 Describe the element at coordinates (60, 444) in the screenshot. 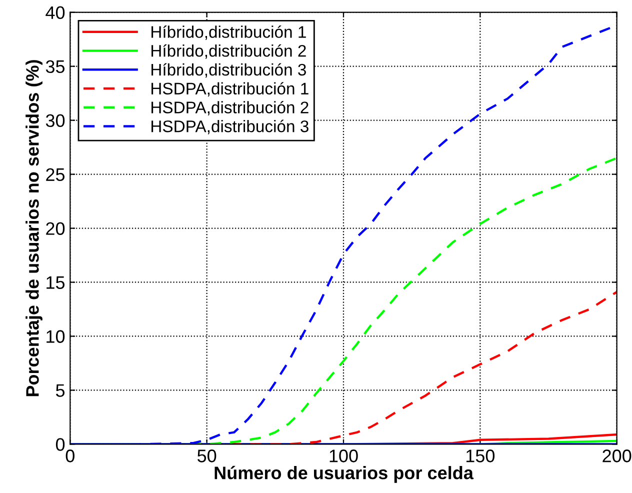

I see `y-tick-label: 0` at that location.